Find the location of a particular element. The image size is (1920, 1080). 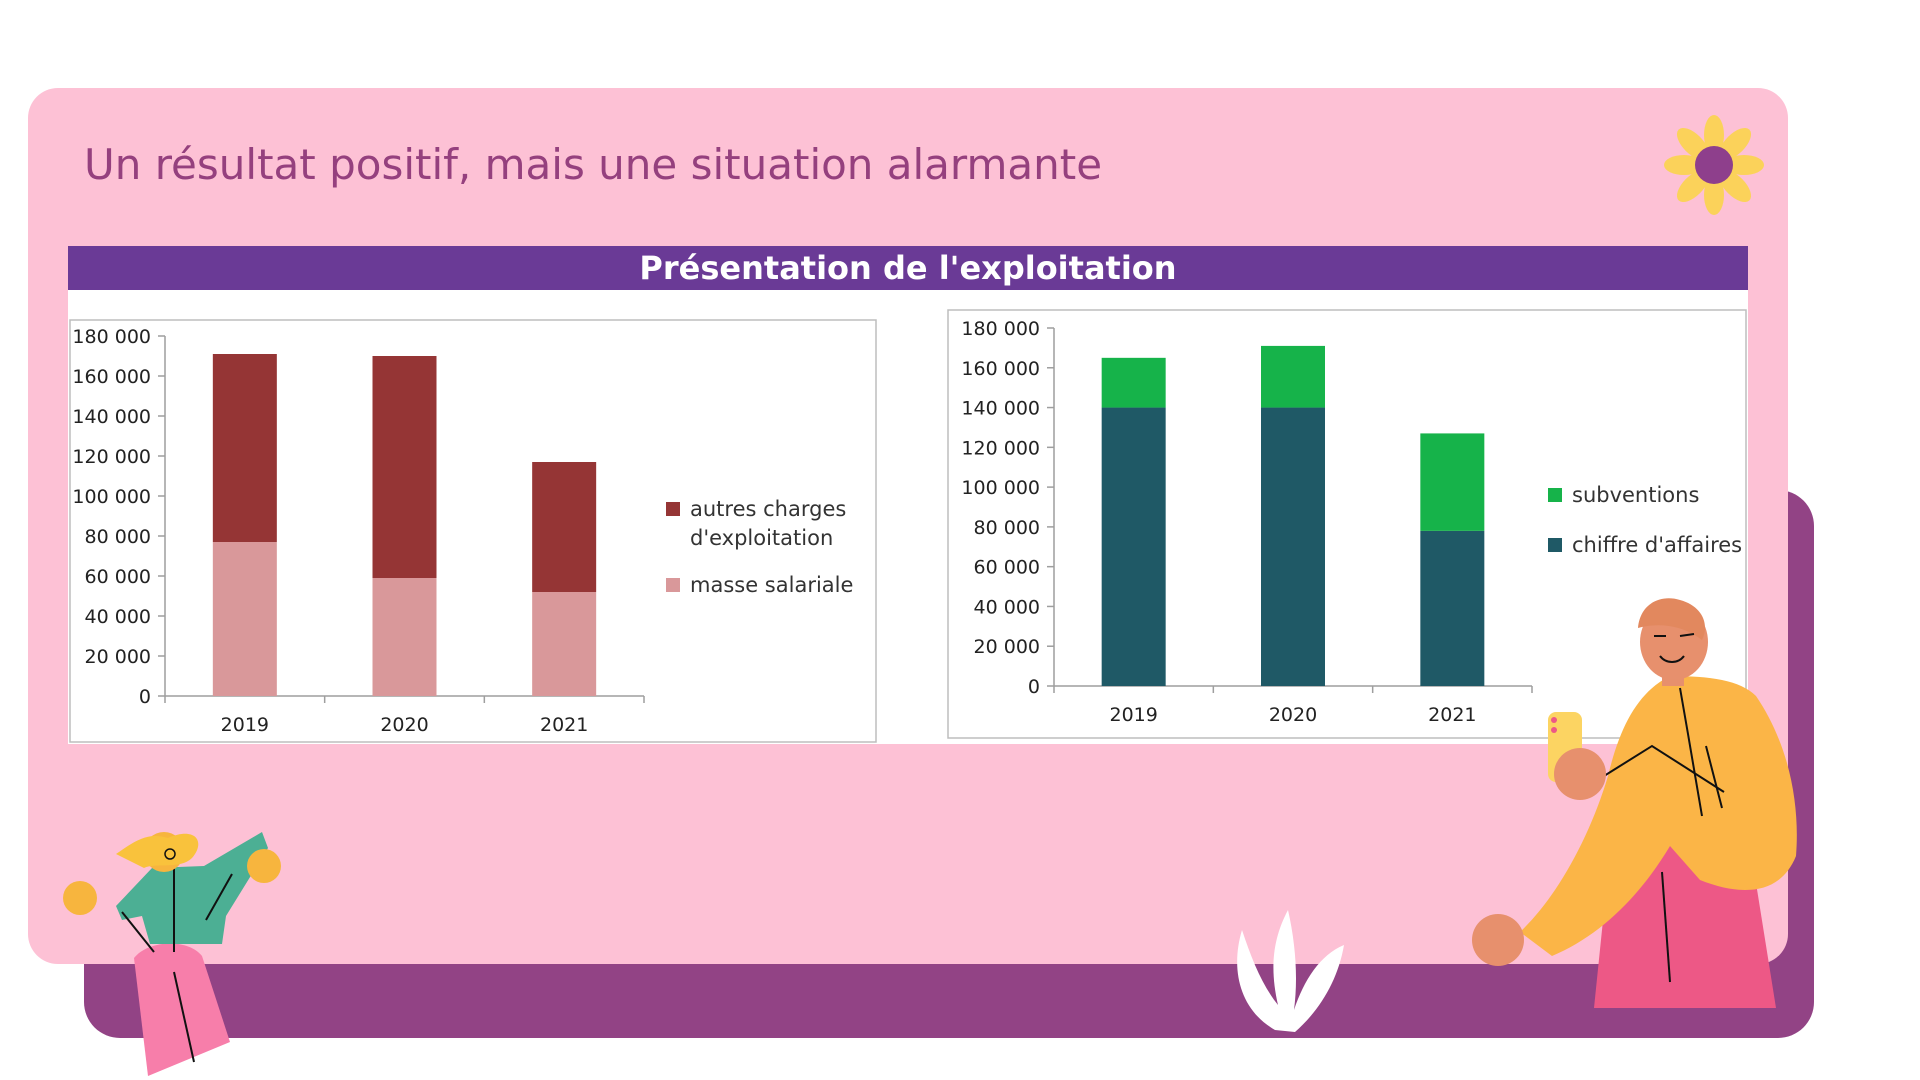

legend-label: autres charges d'exploitation is located at coordinates (768, 523).